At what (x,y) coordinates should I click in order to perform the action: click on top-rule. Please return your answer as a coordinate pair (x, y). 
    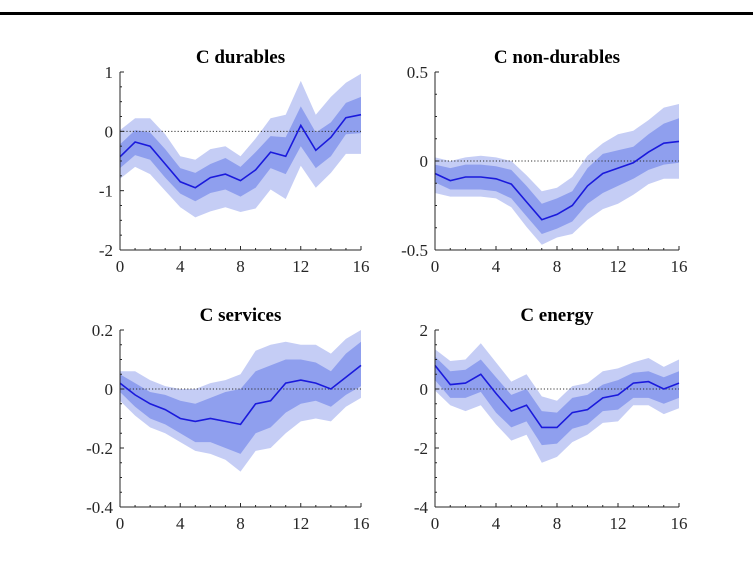
    Looking at the image, I should click on (376, 13).